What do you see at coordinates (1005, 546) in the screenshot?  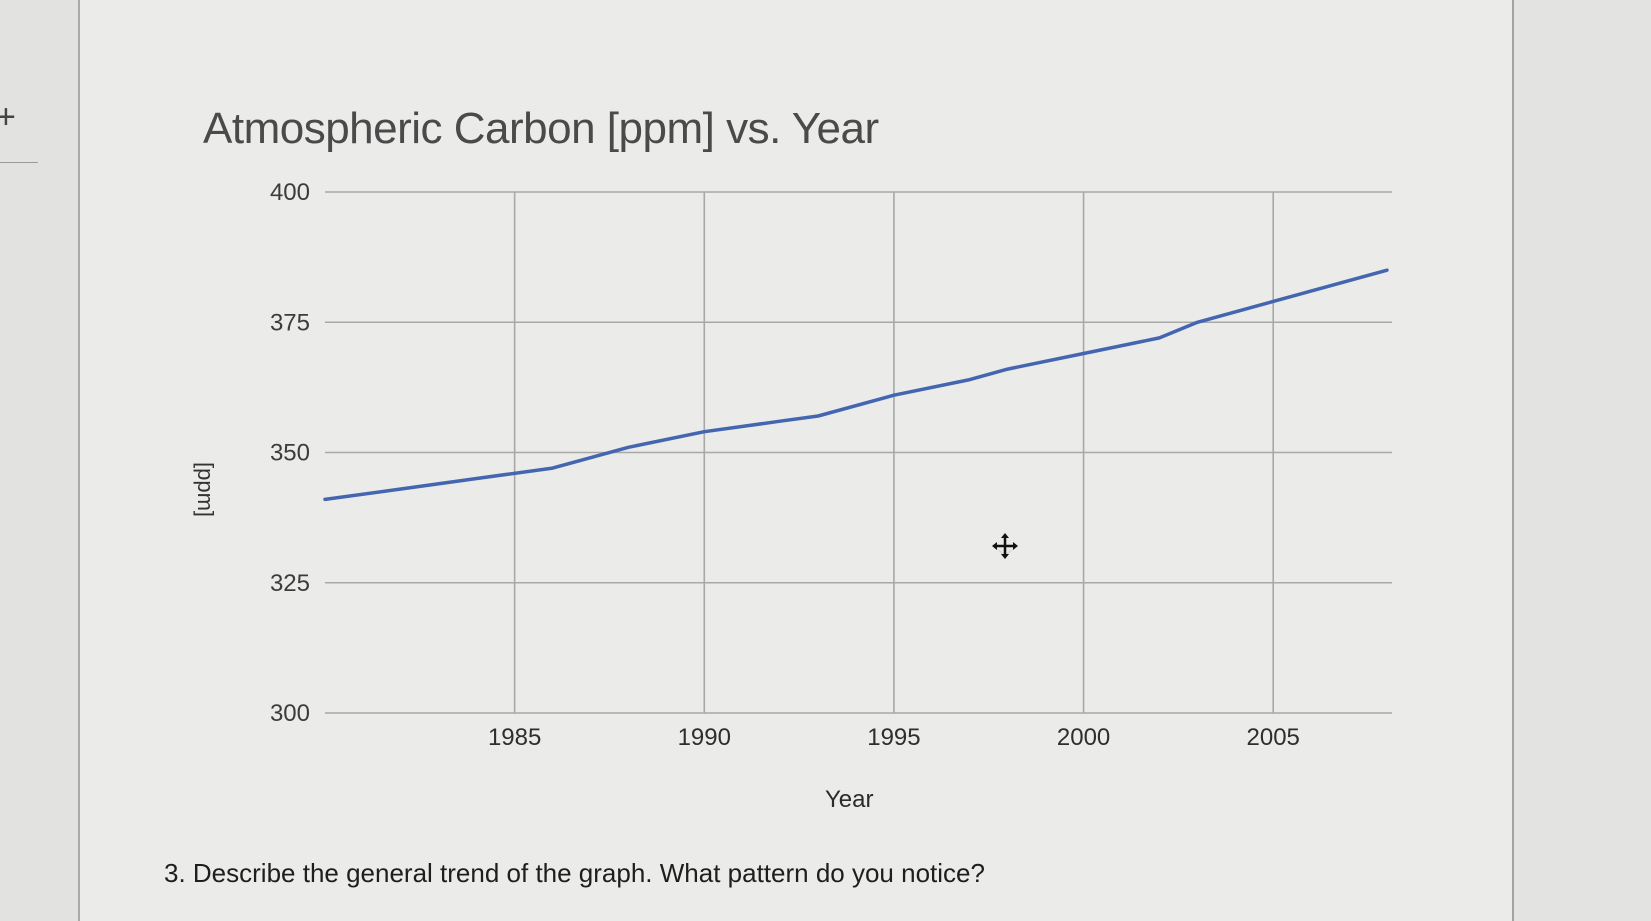 I see `move-cursor-icon` at bounding box center [1005, 546].